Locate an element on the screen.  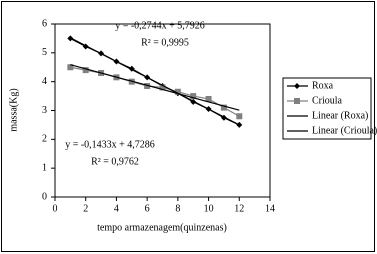
x-tick-label: 6 is located at coordinates (147, 208).